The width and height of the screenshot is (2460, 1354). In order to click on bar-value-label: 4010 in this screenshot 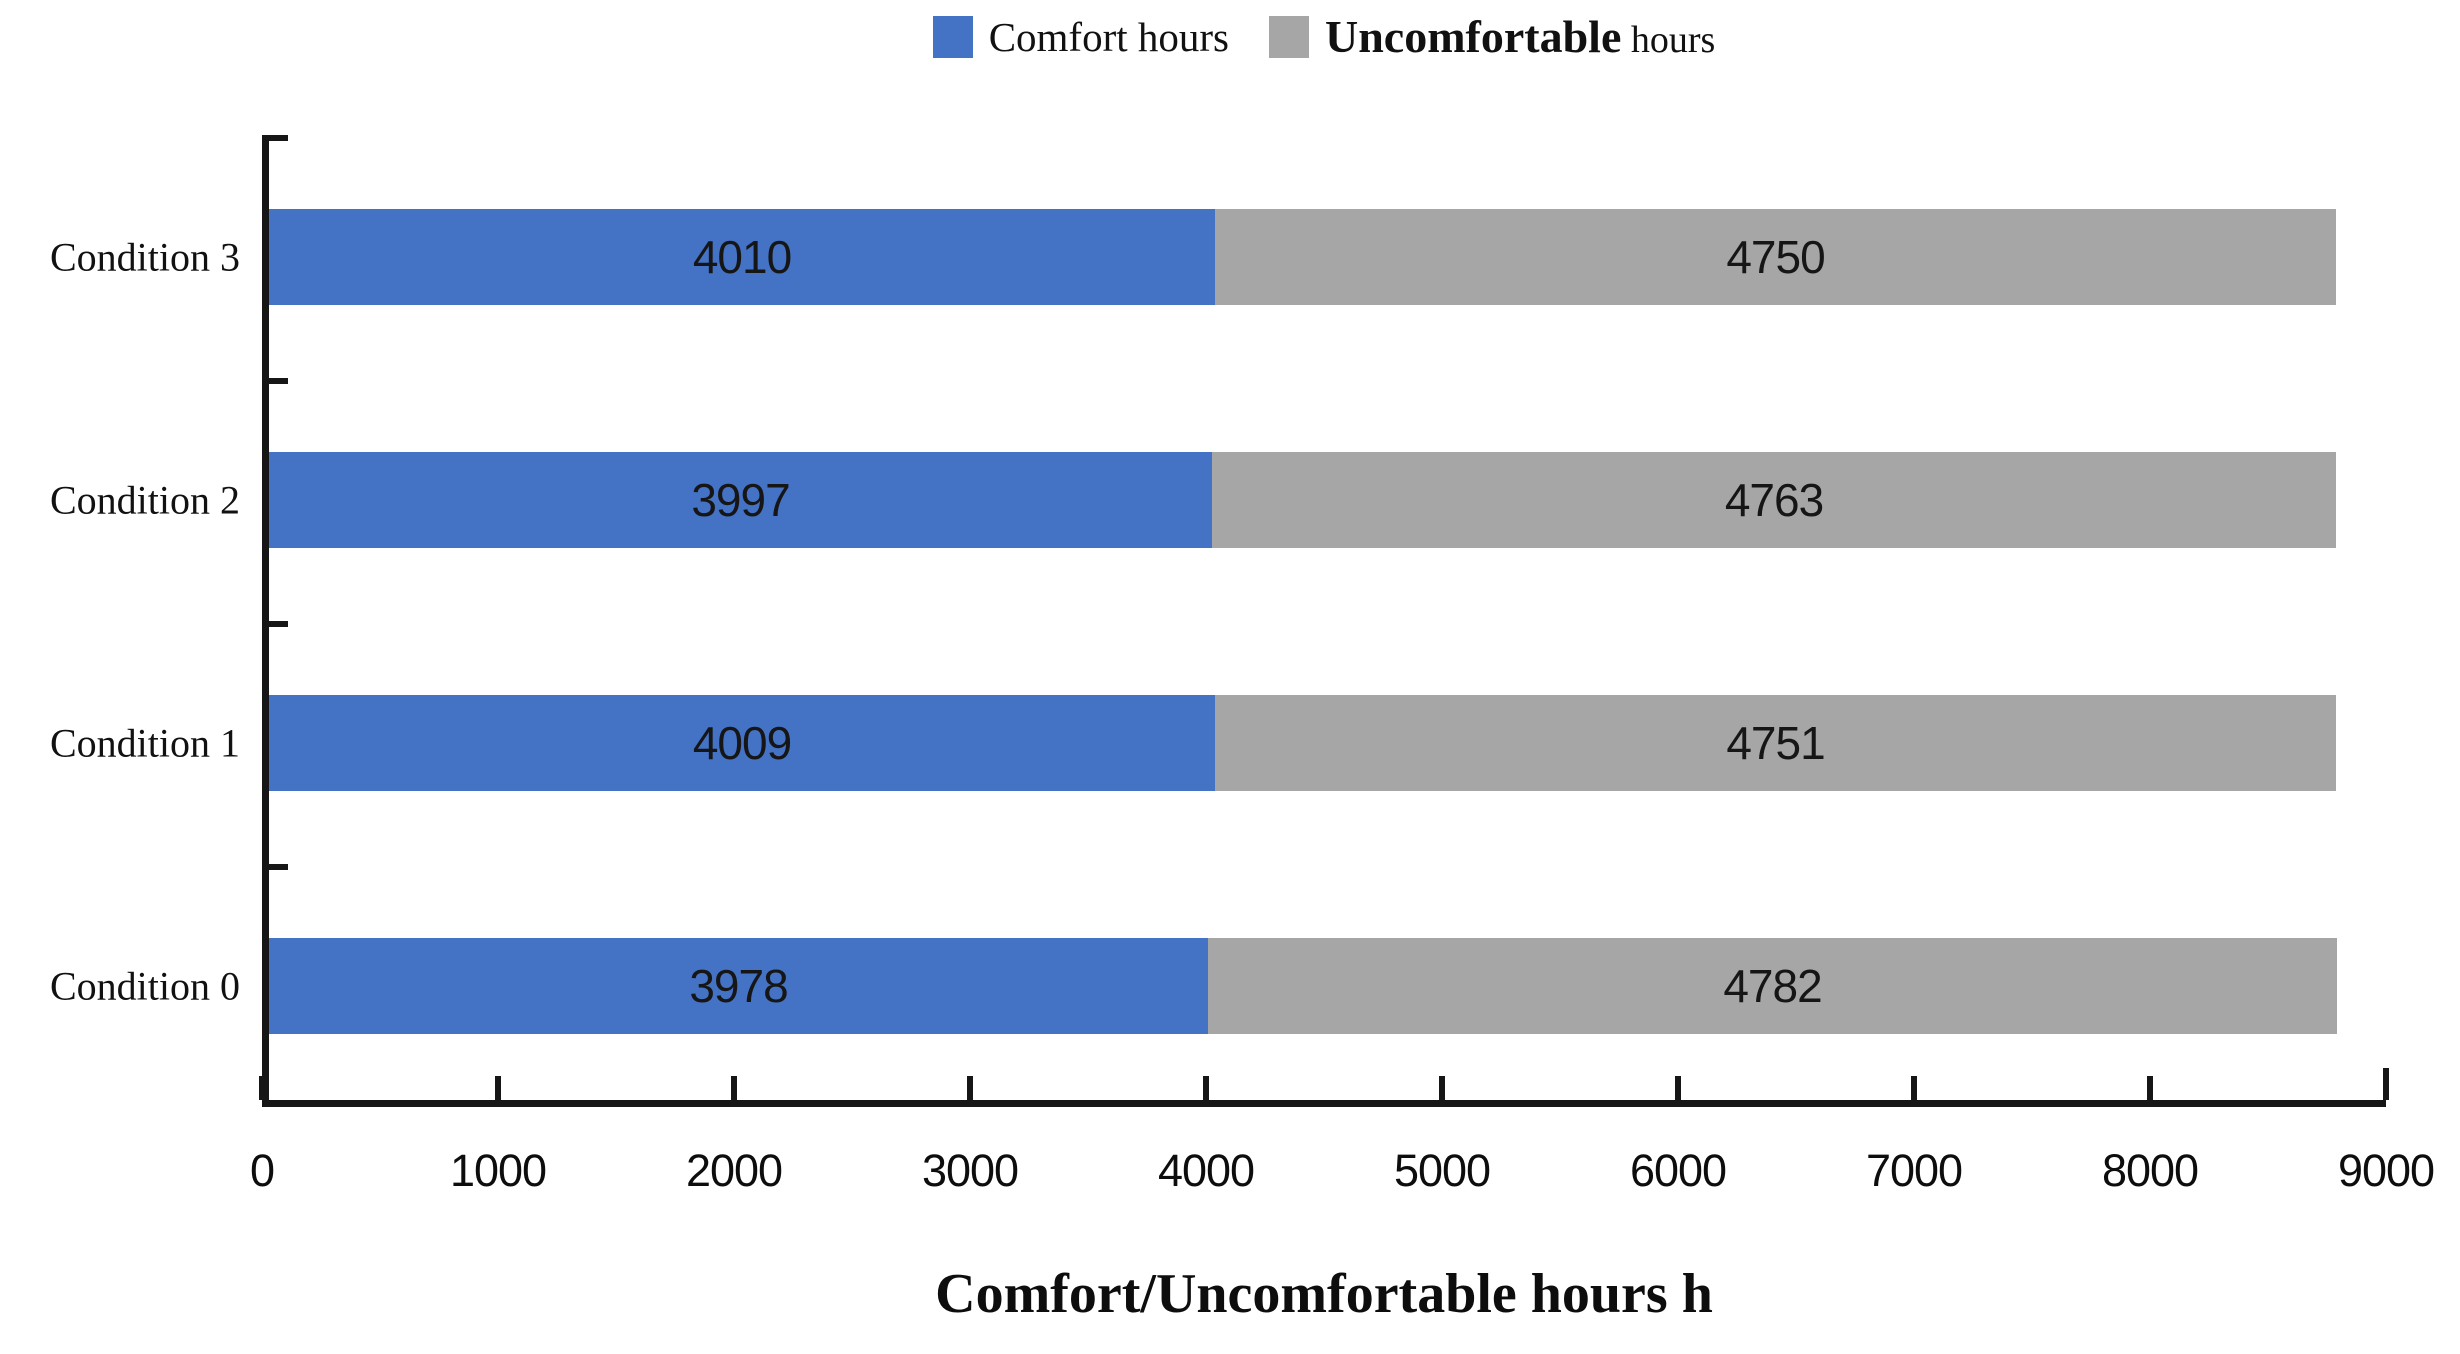, I will do `click(742, 257)`.